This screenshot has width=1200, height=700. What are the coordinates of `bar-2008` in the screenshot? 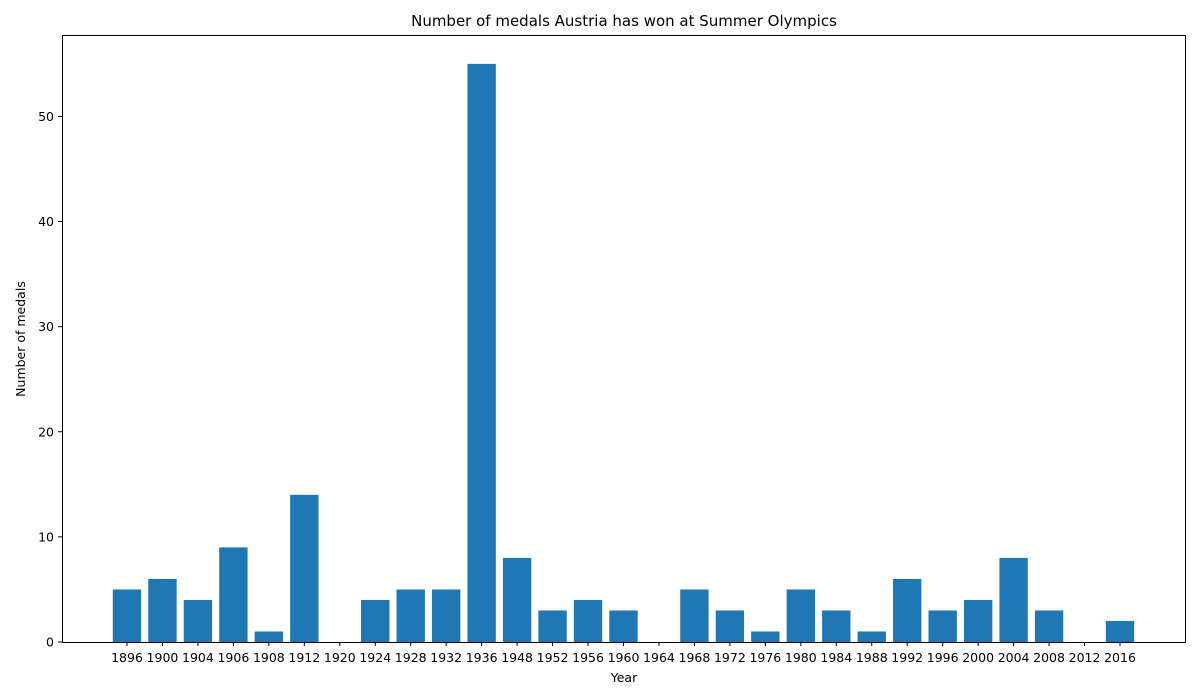 It's located at (1049, 626).